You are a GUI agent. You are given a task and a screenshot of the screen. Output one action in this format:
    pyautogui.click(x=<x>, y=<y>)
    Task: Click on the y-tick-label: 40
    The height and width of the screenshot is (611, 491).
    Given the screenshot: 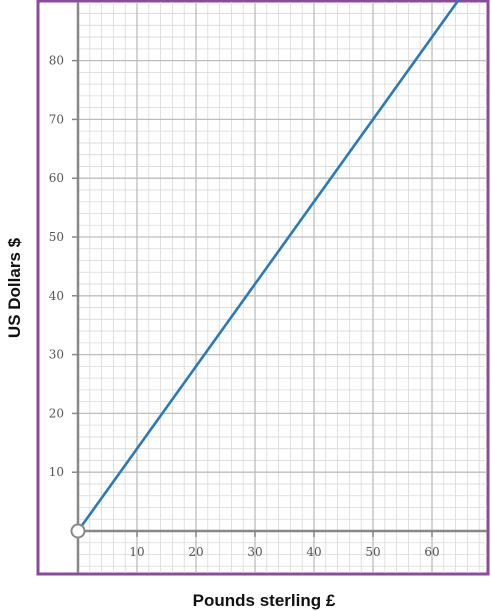 What is the action you would take?
    pyautogui.click(x=56, y=296)
    